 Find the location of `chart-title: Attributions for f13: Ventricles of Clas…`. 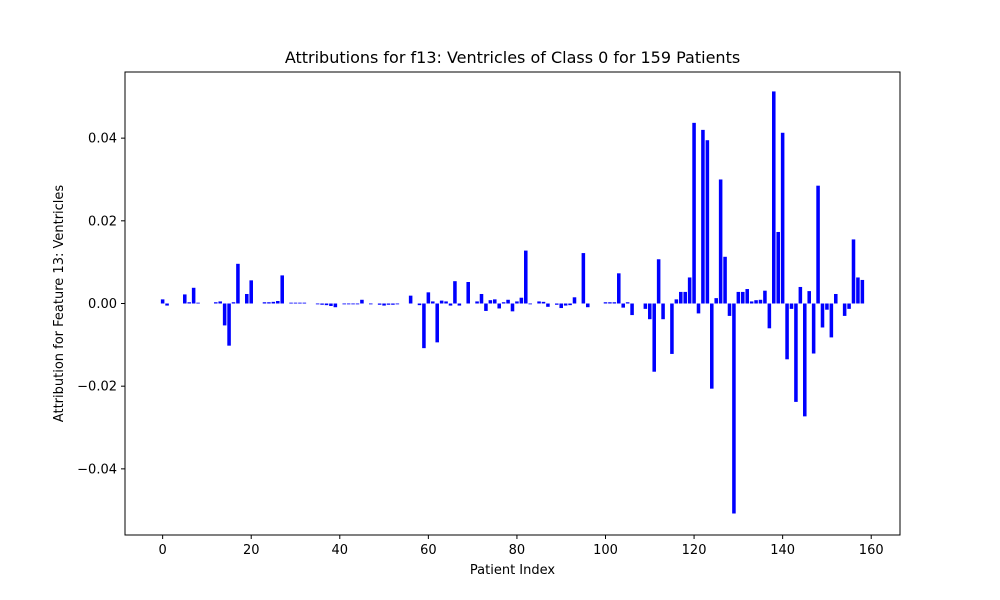

chart-title: Attributions for f13: Ventricles of Clas… is located at coordinates (512, 57).